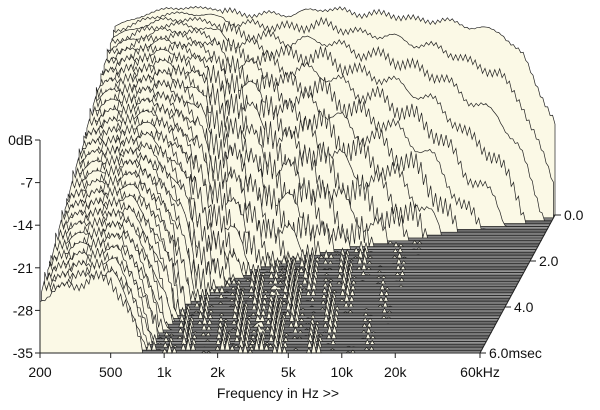 The width and height of the screenshot is (600, 410). Describe the element at coordinates (23, 225) in the screenshot. I see `y-tick-label: -14` at that location.